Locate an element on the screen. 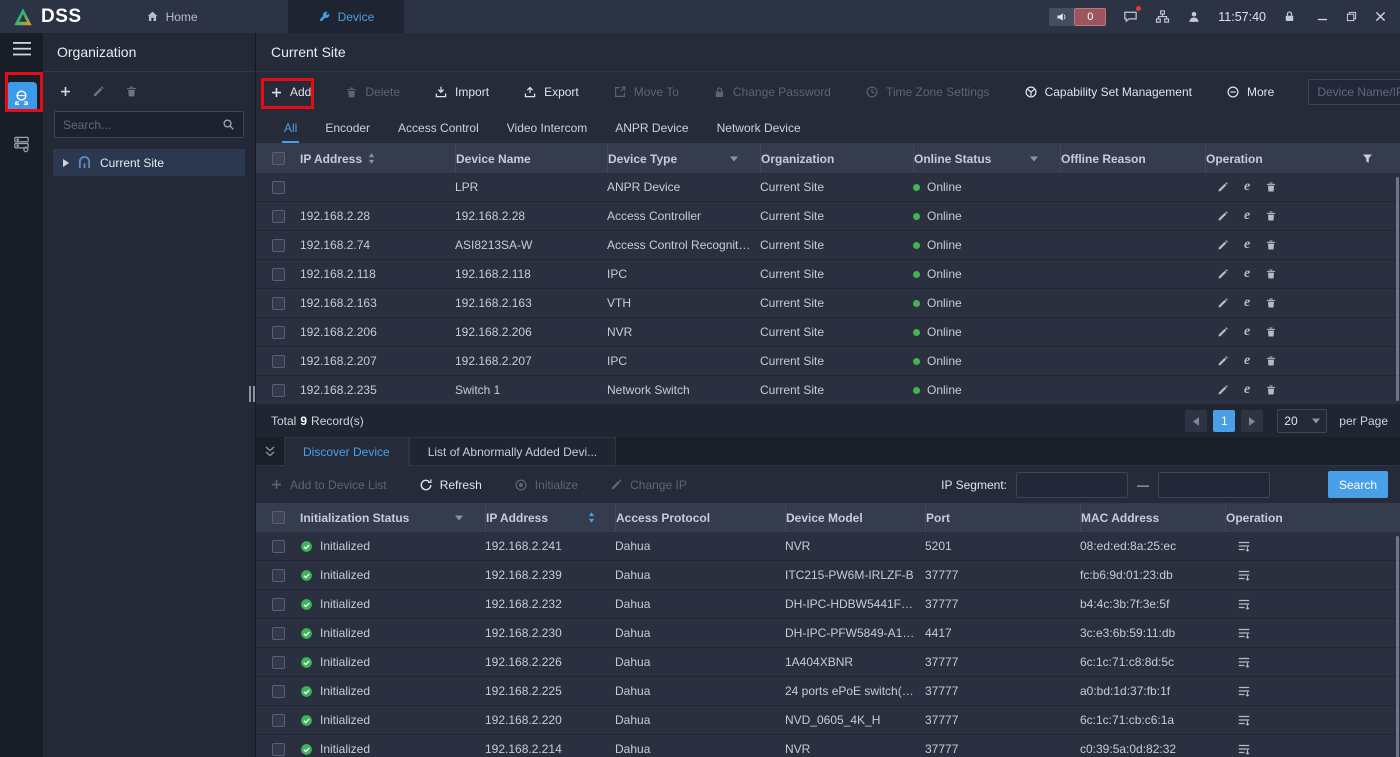 The image size is (1400, 757). discover-table-scrollbar is located at coordinates (1397, 646).